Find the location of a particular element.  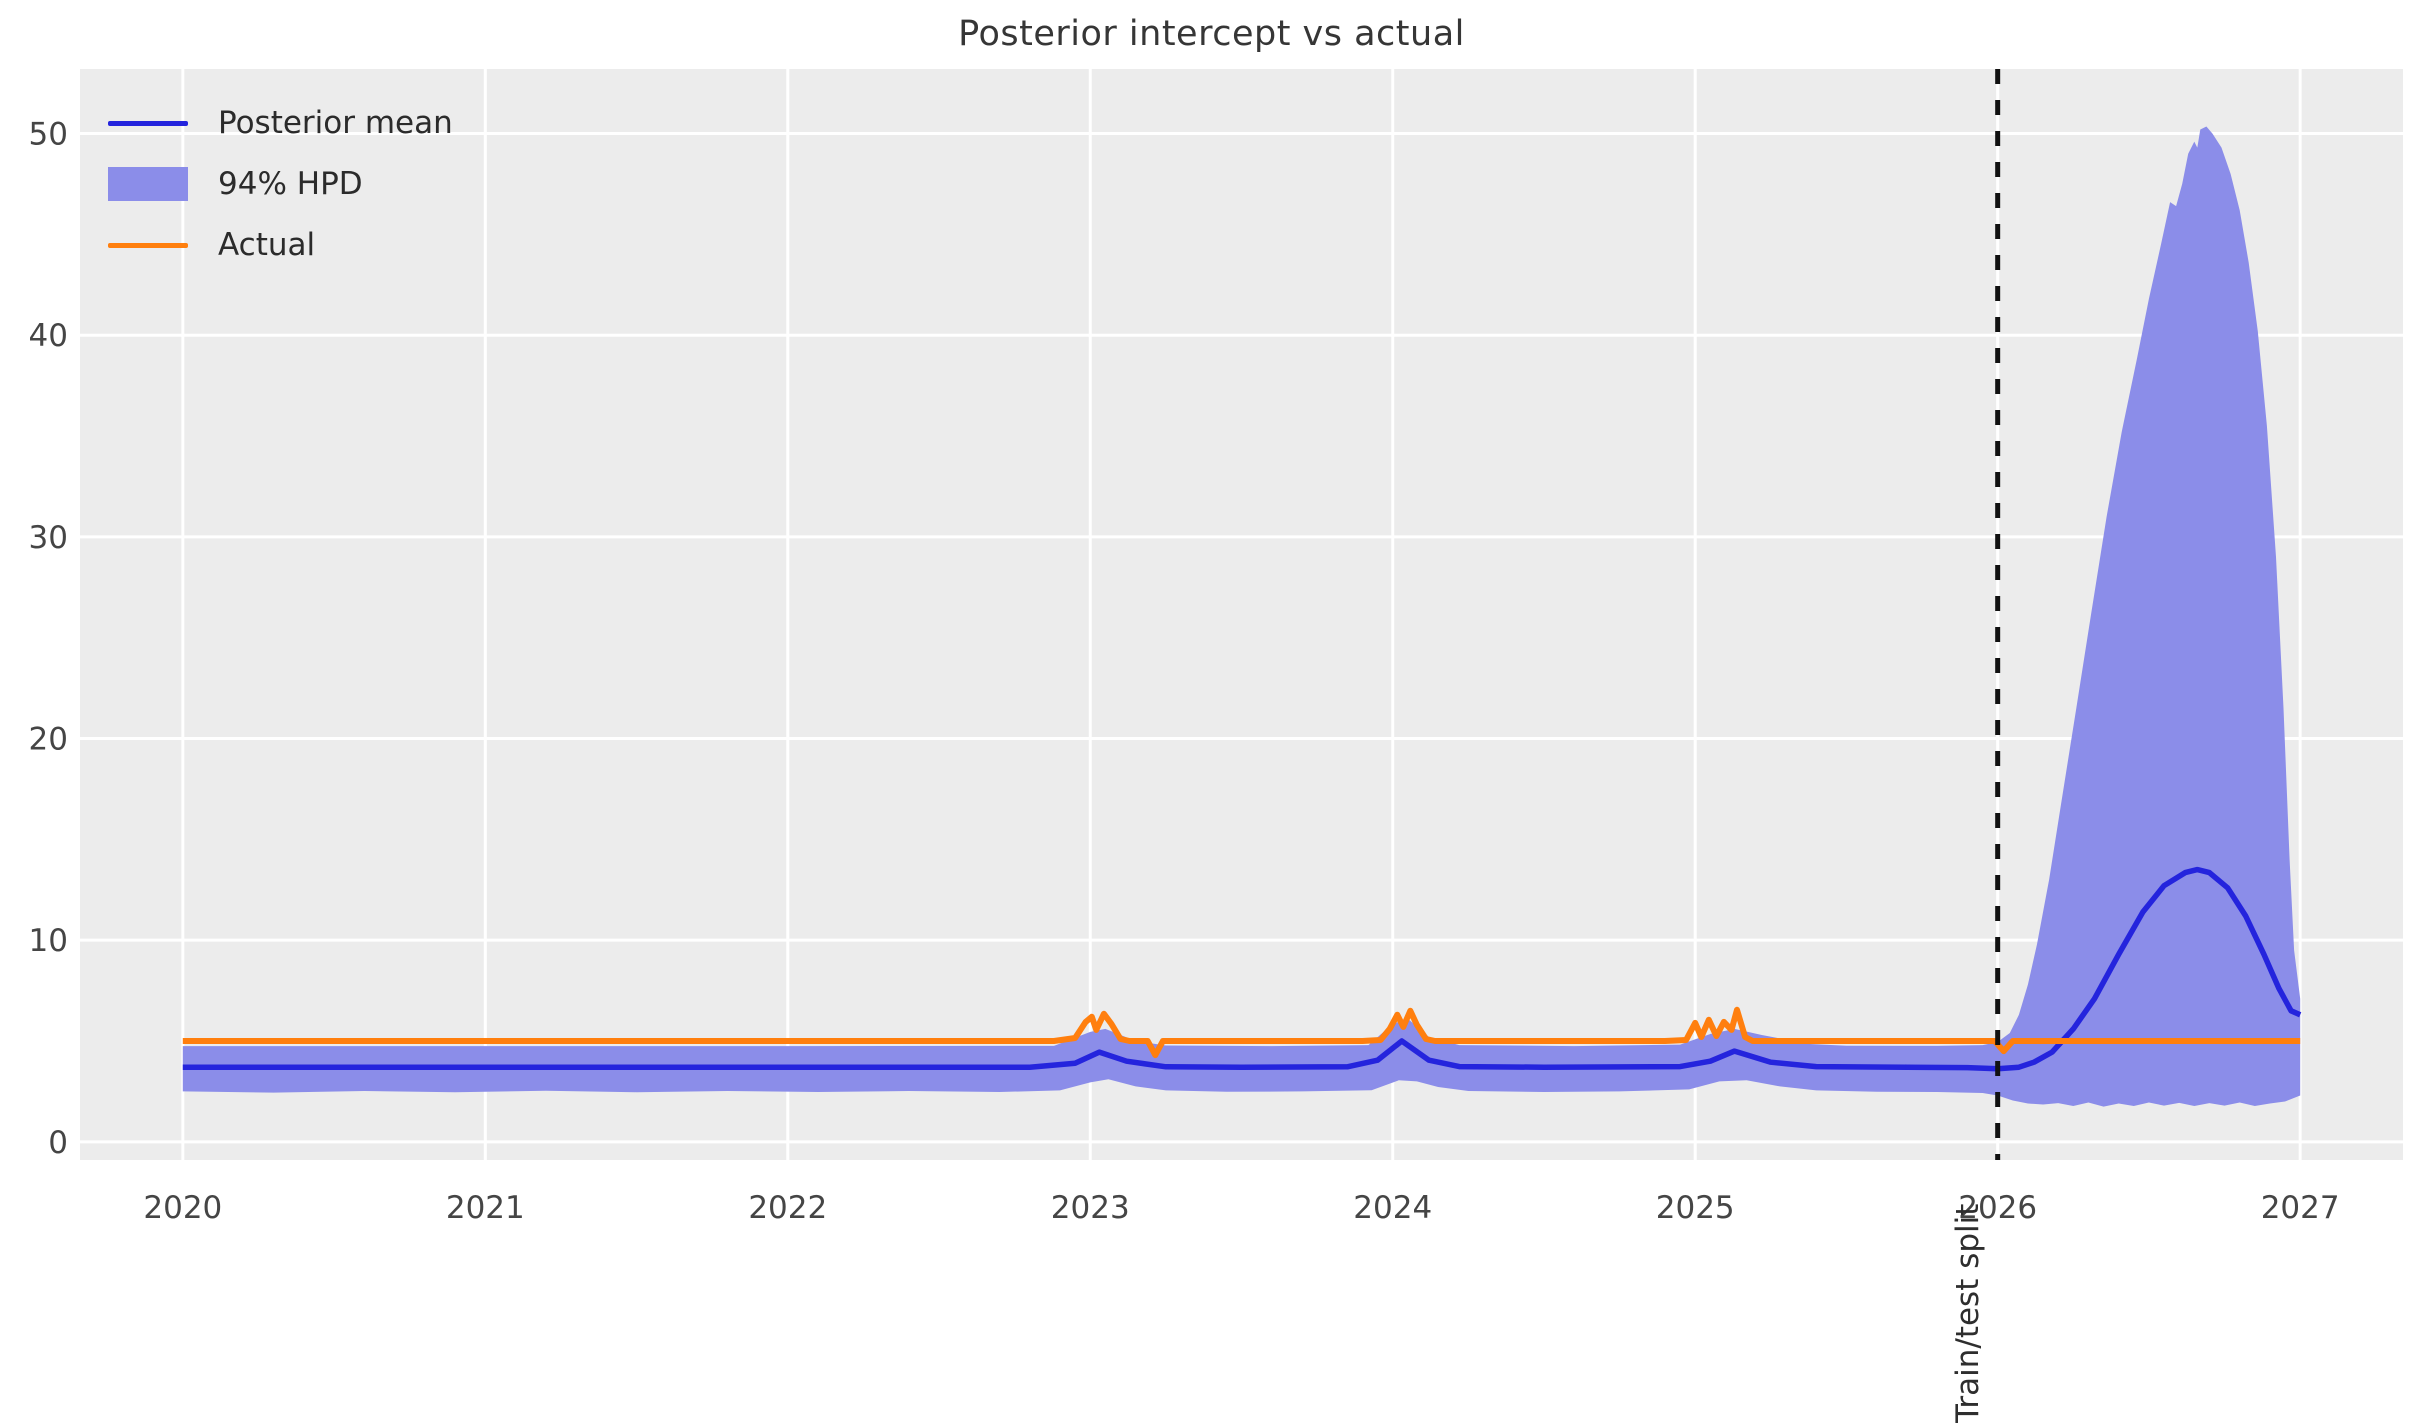

actual-line is located at coordinates (1241, 1032).